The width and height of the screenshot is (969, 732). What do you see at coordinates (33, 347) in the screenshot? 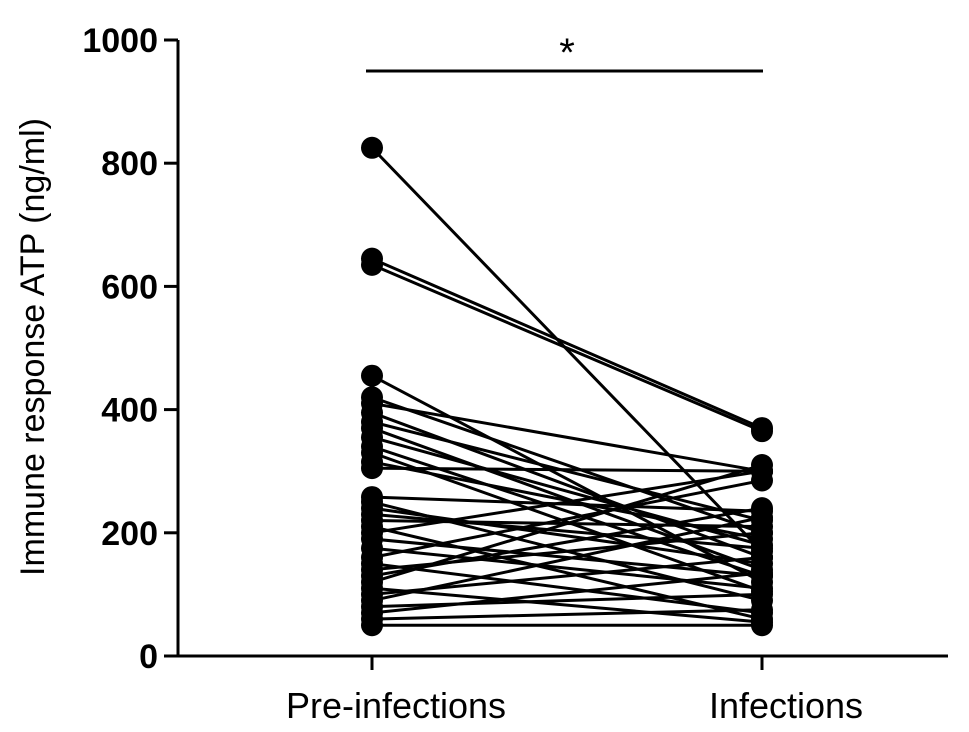
I see `y-axis-title: Immune response ATP (ng/ml)` at bounding box center [33, 347].